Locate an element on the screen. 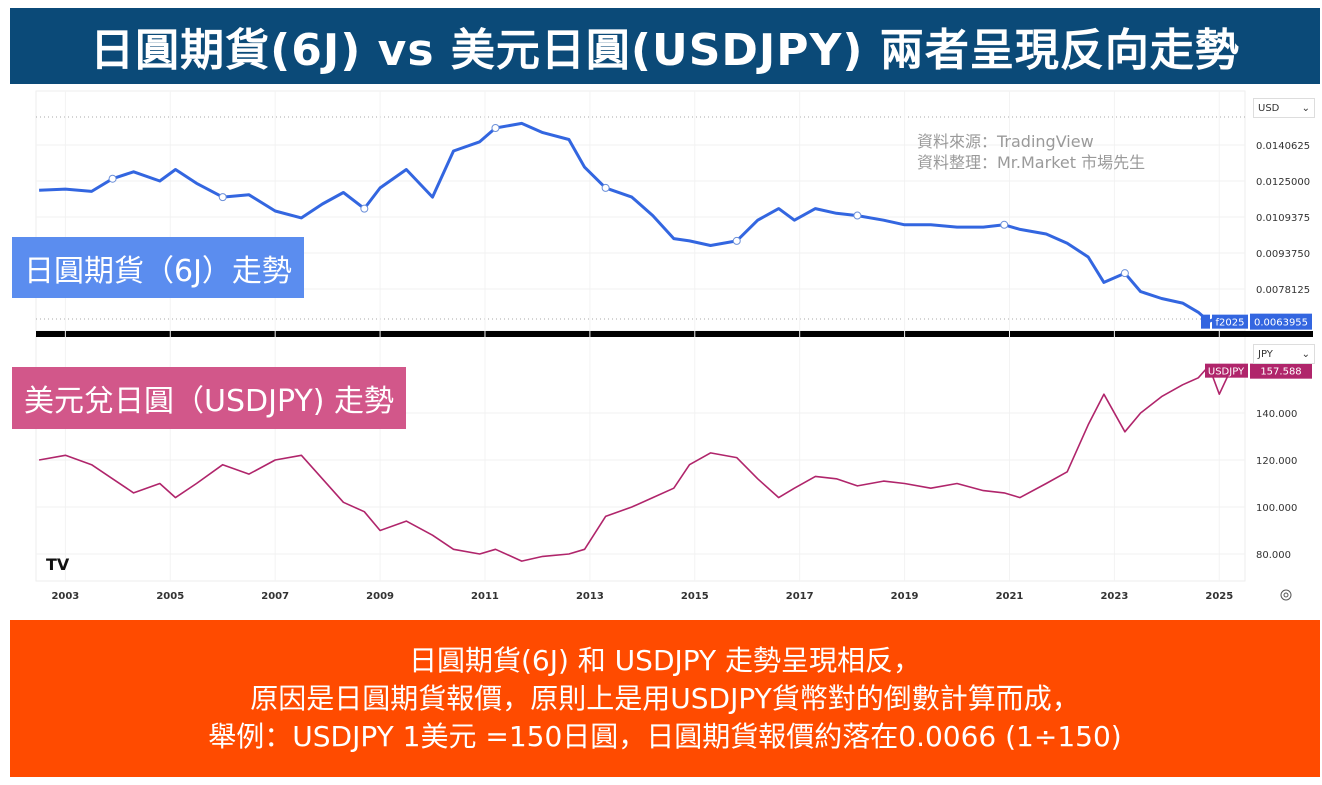 This screenshot has height=785, width=1322. usdjpy-series-label: USDJPY is located at coordinates (1226, 372).